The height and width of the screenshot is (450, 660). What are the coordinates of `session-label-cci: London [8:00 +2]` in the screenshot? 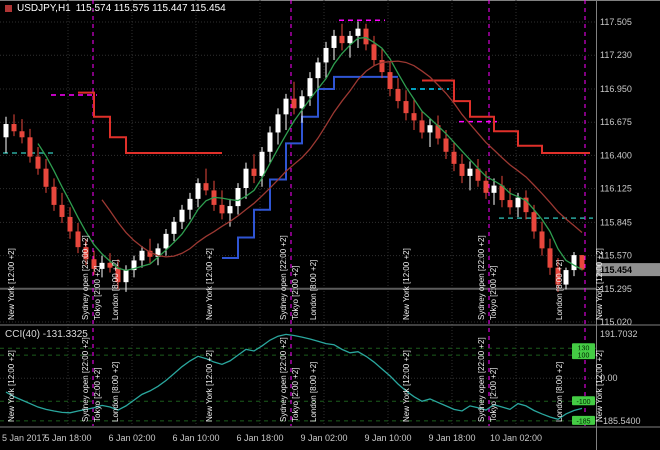 It's located at (115, 392).